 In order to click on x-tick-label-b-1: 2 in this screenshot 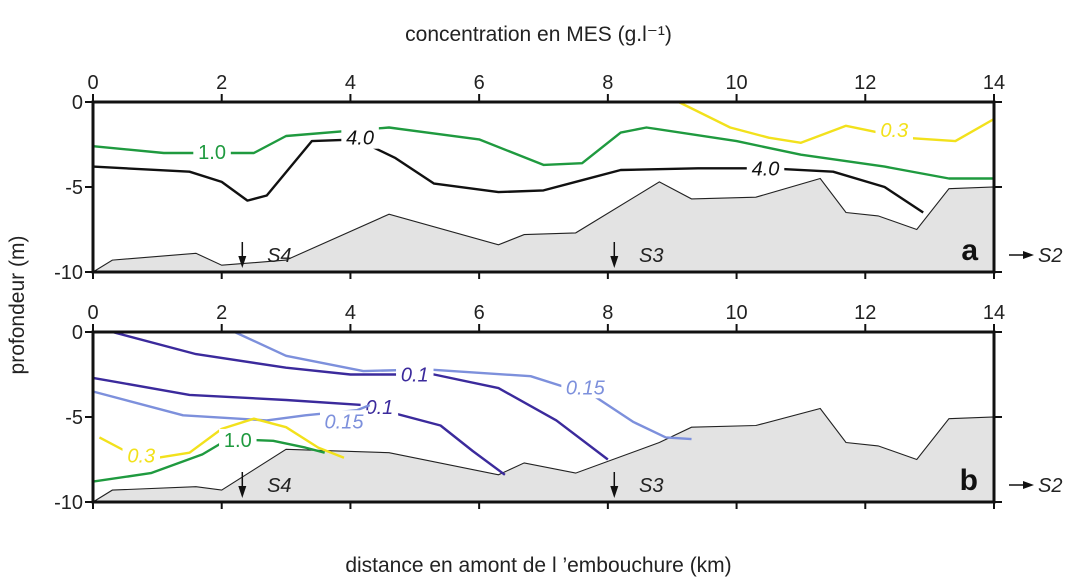, I will do `click(221, 313)`.